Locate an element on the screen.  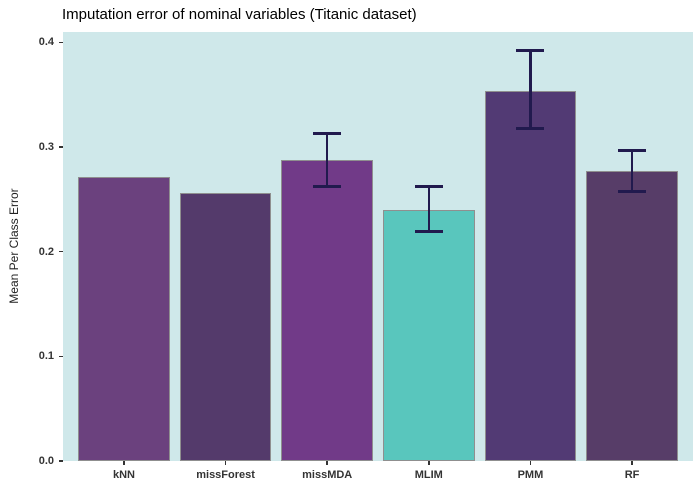
y-tick-label: 0.0 is located at coordinates (46, 461).